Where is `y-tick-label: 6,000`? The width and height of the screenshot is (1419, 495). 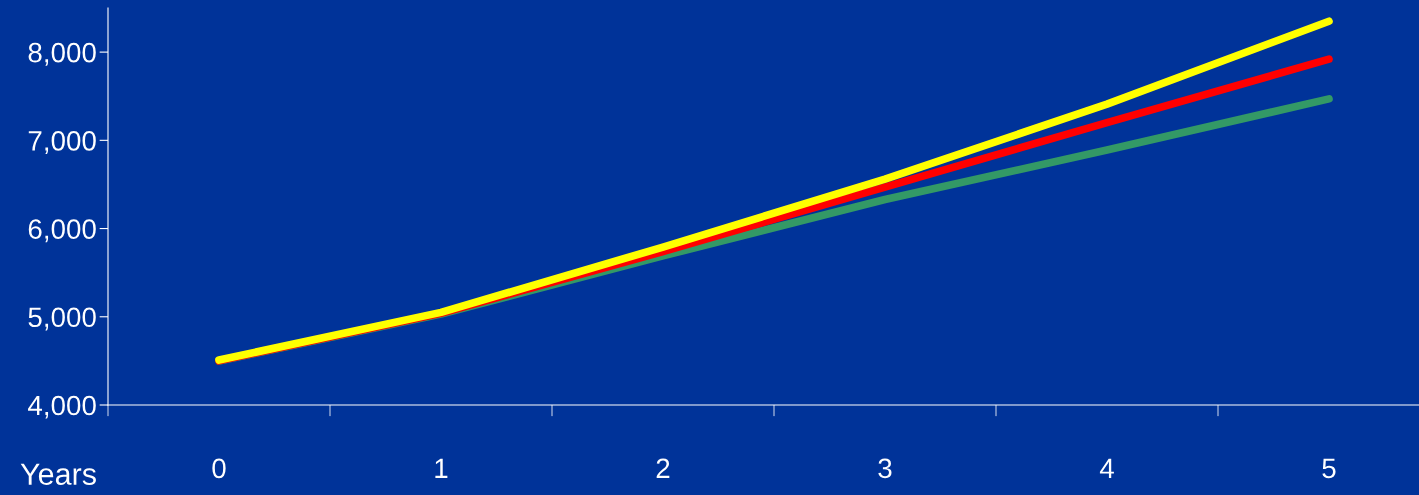 y-tick-label: 6,000 is located at coordinates (62, 231).